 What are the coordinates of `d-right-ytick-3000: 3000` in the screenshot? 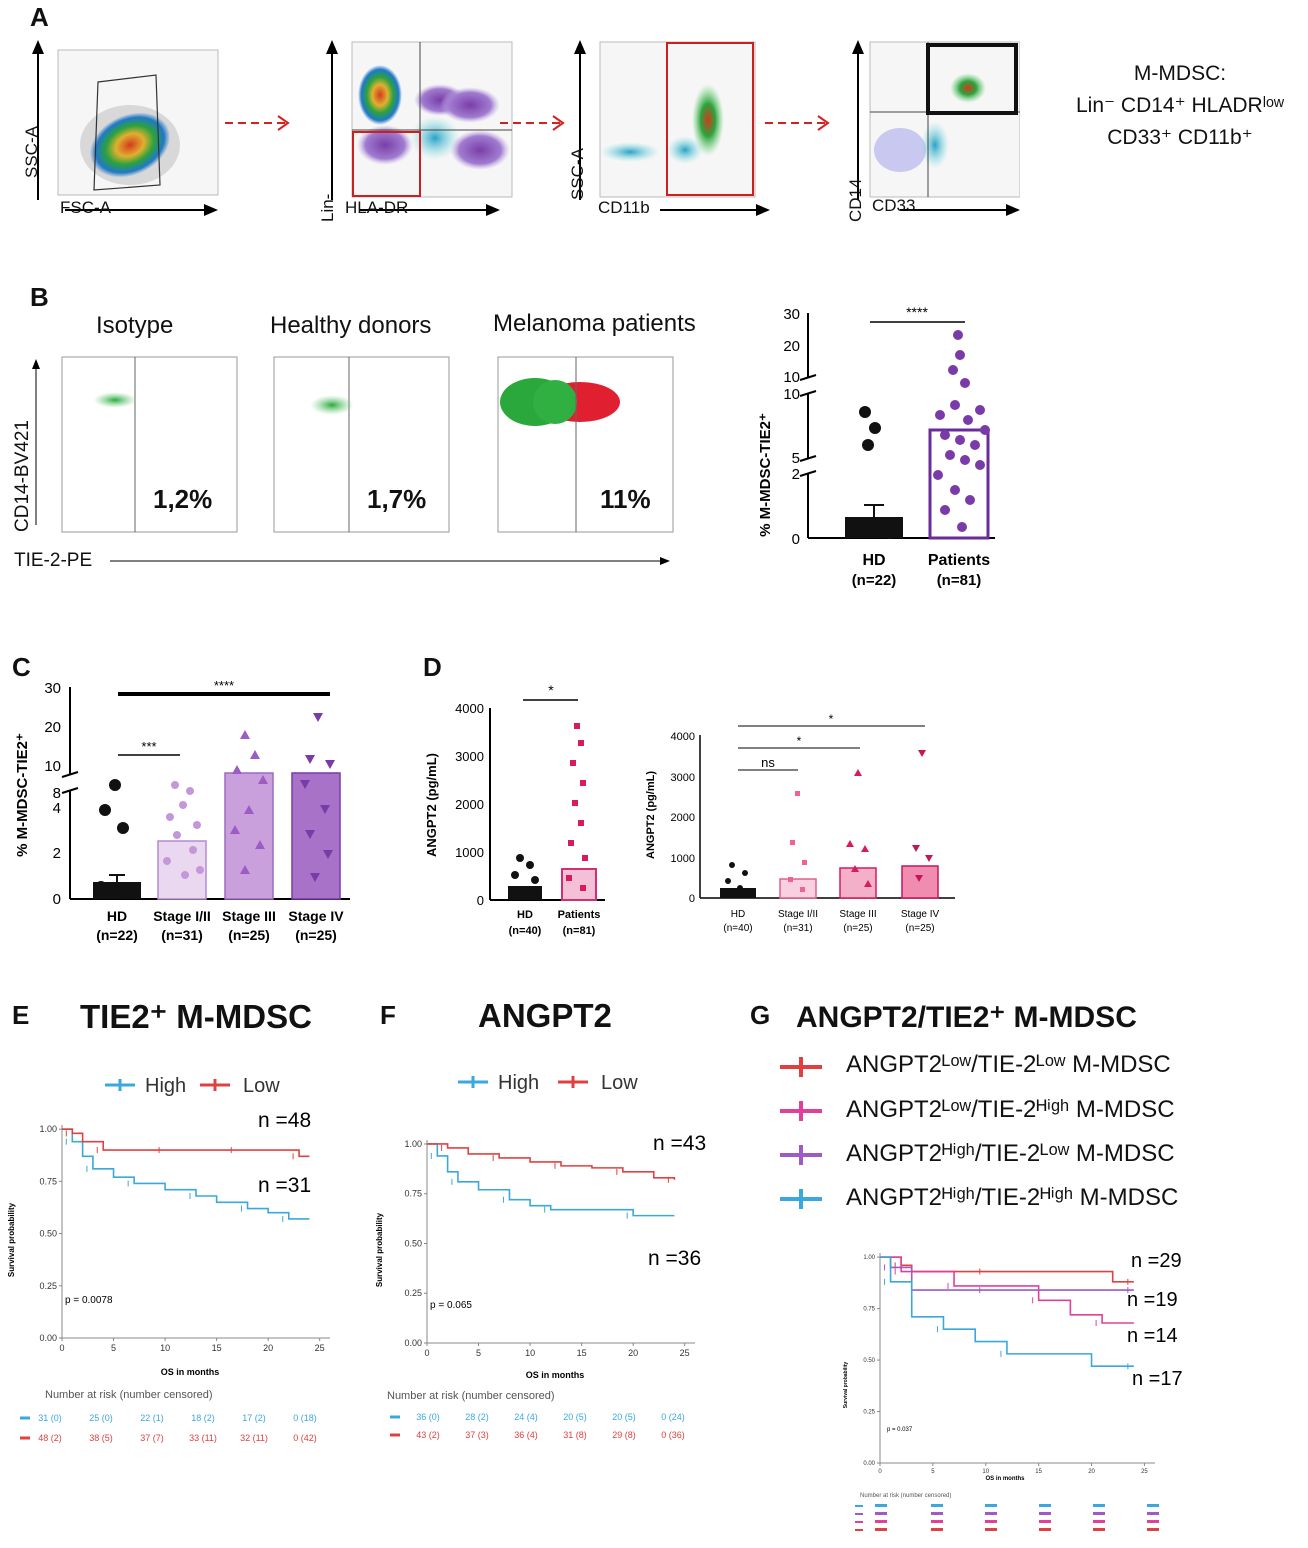 It's located at (683, 778).